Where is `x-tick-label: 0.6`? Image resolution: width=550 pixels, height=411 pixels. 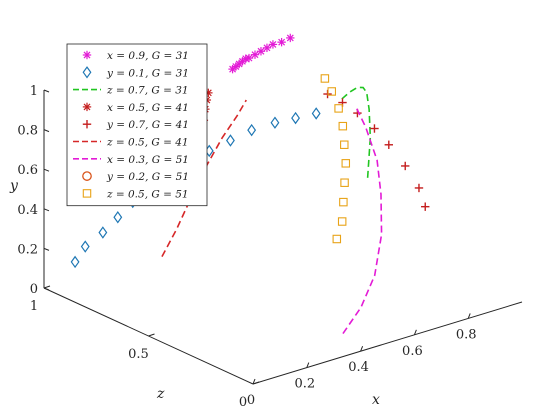 x-tick-label: 0.6 is located at coordinates (412, 351).